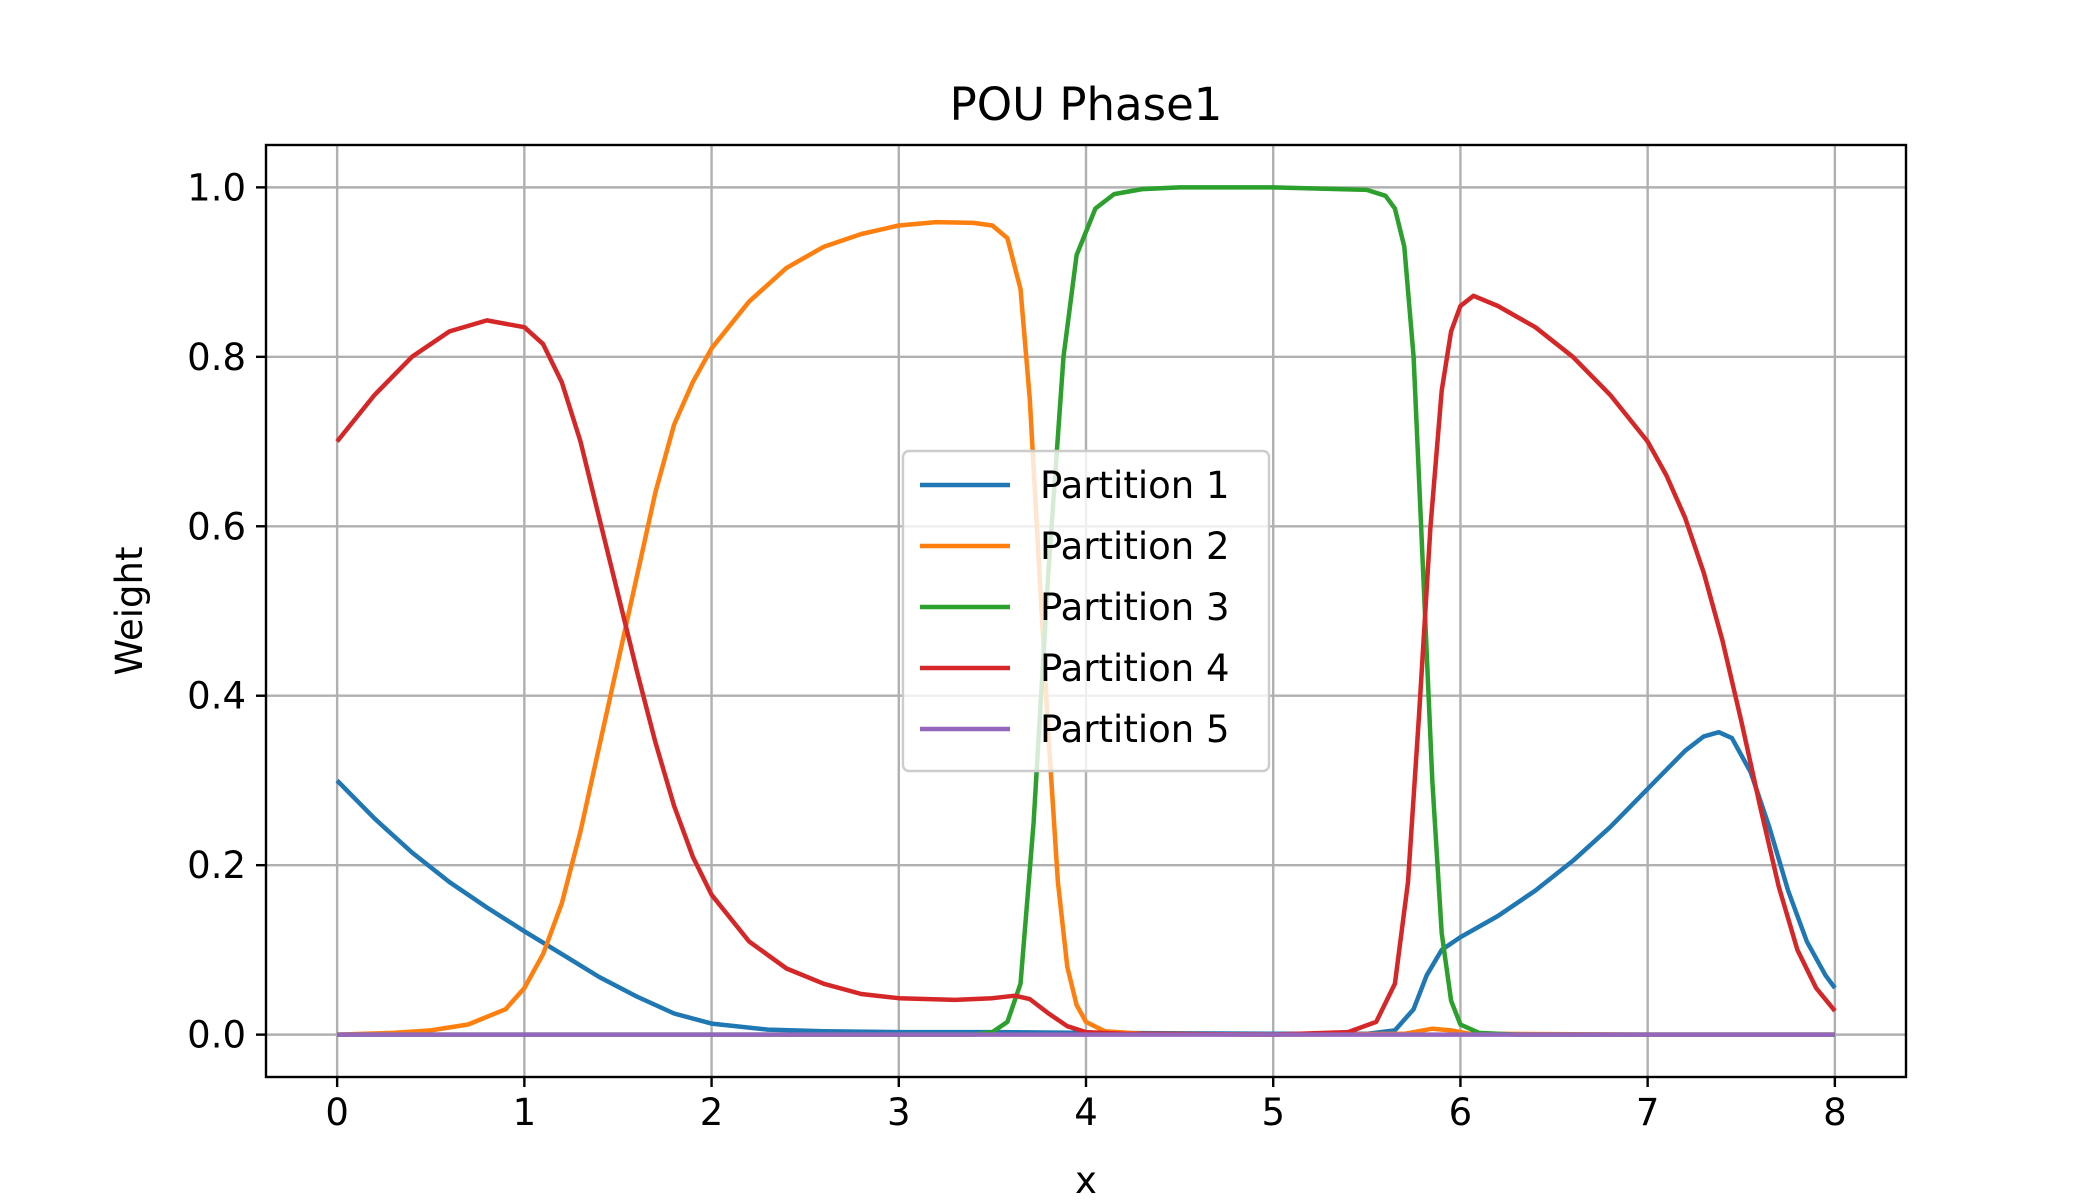 This screenshot has height=1200, width=2100. What do you see at coordinates (1135, 485) in the screenshot?
I see `legend-label-partition-1: Partition 1` at bounding box center [1135, 485].